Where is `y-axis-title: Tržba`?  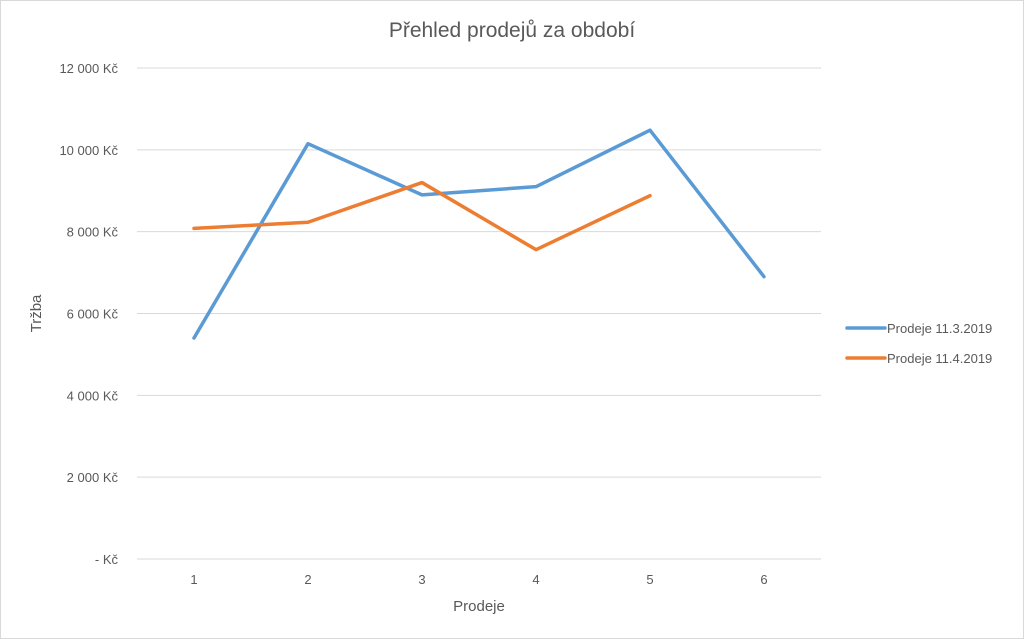 y-axis-title: Tržba is located at coordinates (36, 313).